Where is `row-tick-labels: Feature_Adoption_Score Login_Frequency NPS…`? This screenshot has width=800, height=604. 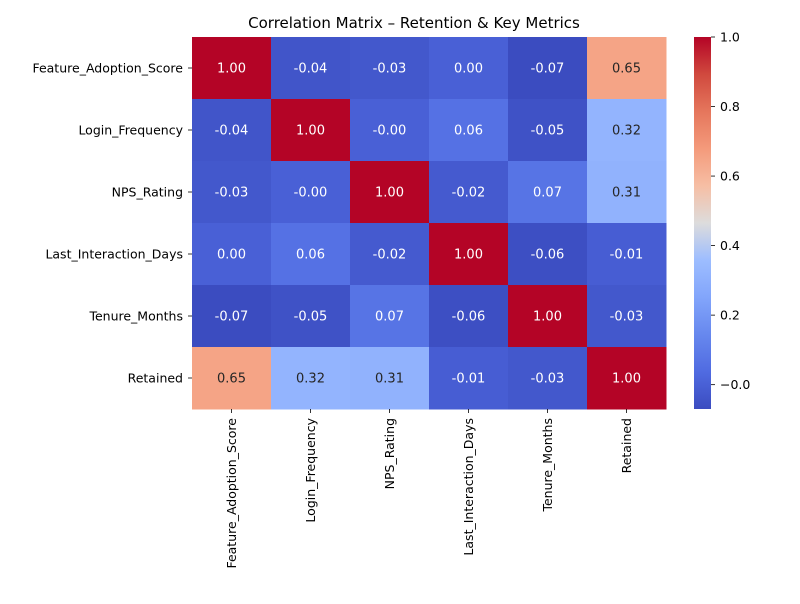 row-tick-labels: Feature_Adoption_Score Login_Frequency NPS… is located at coordinates (112, 223).